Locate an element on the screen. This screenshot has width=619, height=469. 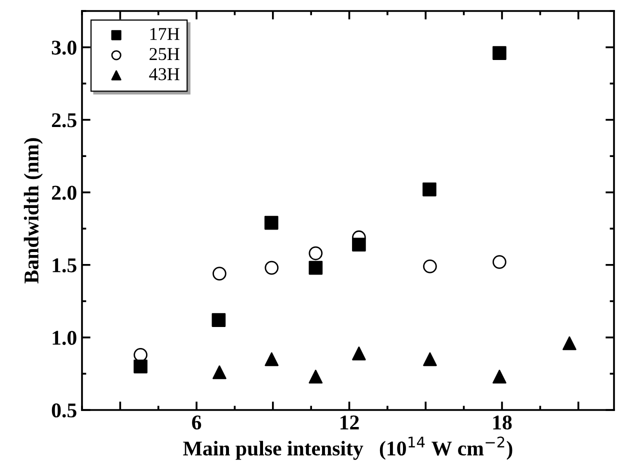
y-tick-label: 3.0 is located at coordinates (64, 47).